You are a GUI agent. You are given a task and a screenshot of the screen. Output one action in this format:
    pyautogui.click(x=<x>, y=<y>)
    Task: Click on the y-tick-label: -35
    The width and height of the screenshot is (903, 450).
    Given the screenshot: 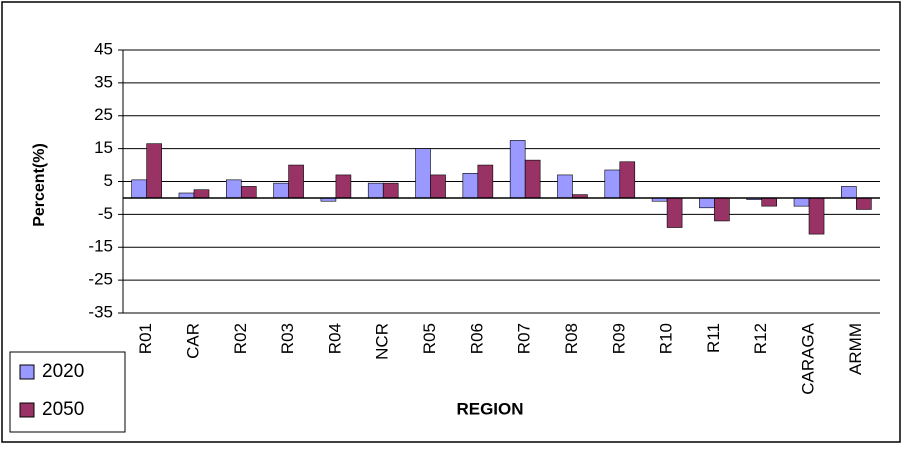 What is the action you would take?
    pyautogui.click(x=100, y=311)
    